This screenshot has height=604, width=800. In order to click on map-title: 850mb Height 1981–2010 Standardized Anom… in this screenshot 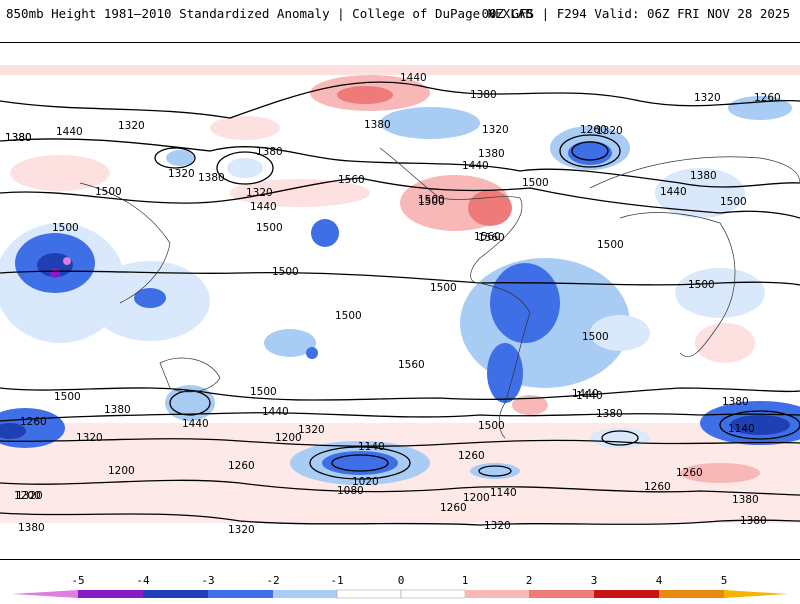, I will do `click(269, 13)`.